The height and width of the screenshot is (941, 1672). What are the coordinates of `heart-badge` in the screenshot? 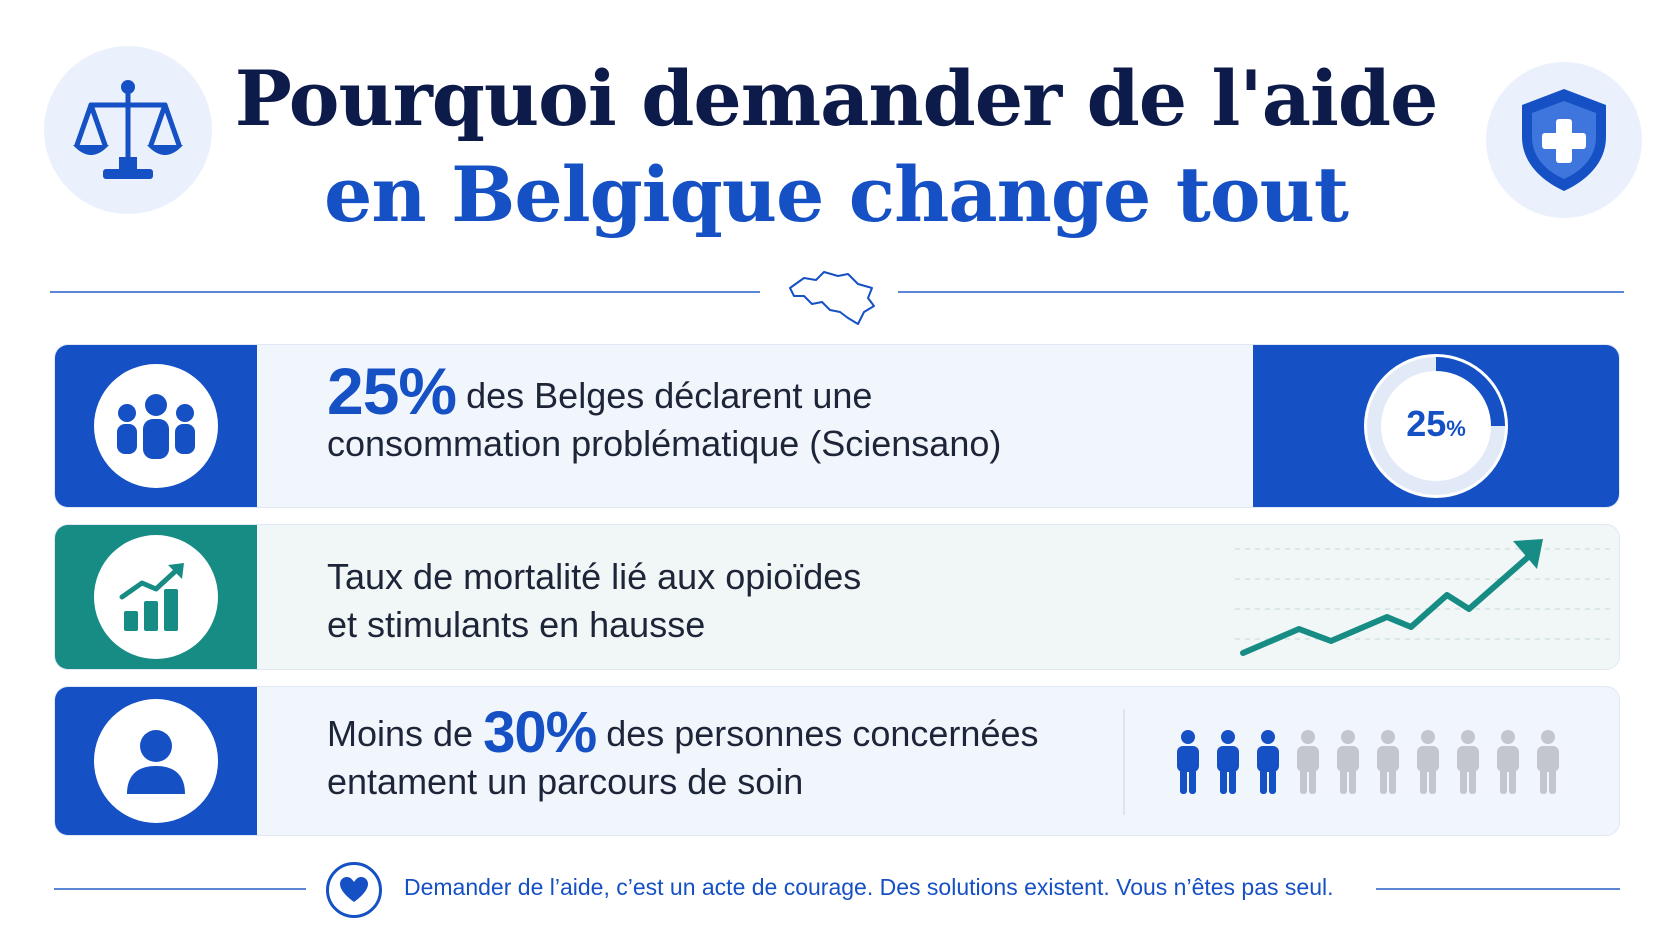 It's located at (354, 890).